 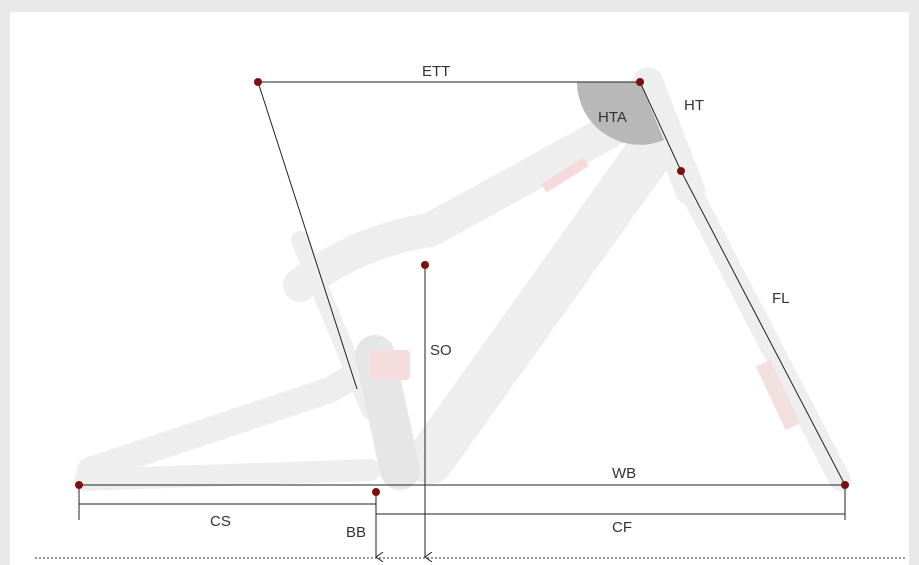 I want to click on head-tube-angle-wedge, so click(x=620, y=113).